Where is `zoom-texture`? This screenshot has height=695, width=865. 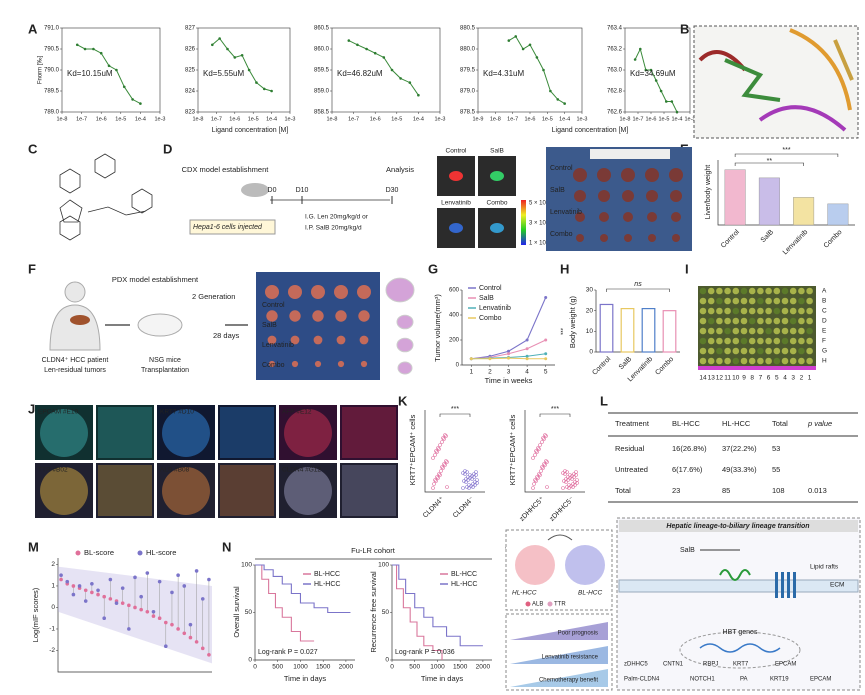
zoom-texture is located at coordinates (125, 432).